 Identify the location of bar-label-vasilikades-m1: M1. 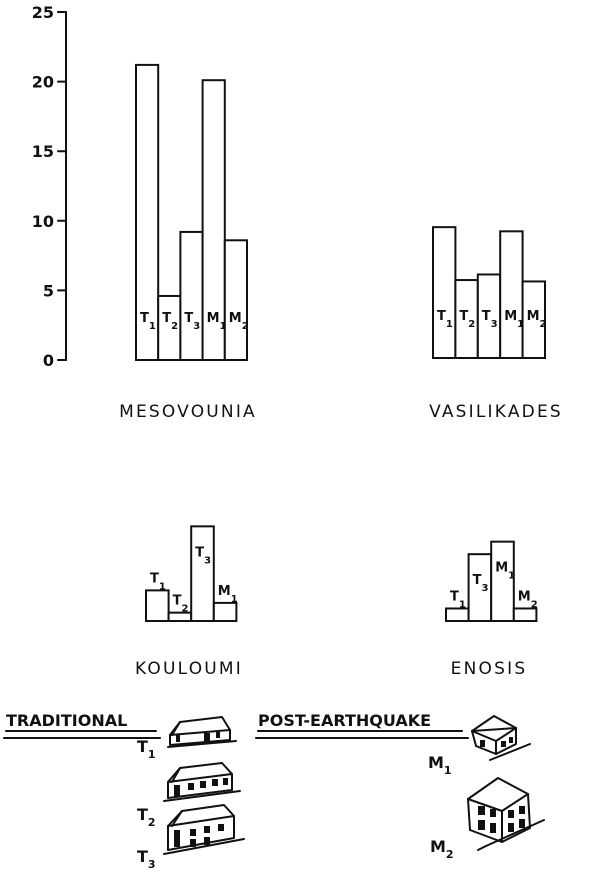
(514, 319).